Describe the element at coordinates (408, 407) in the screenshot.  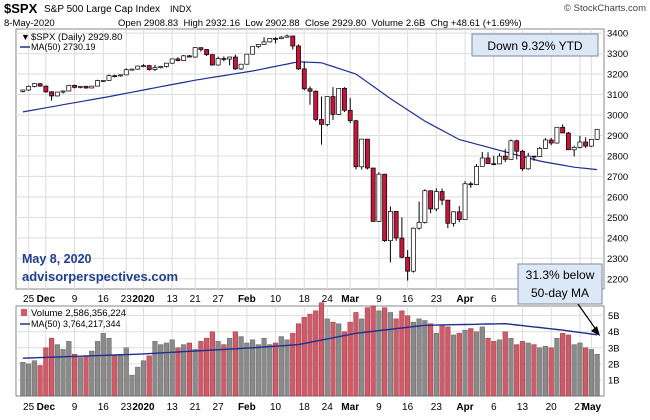
I see `date-tick-label: 16` at that location.